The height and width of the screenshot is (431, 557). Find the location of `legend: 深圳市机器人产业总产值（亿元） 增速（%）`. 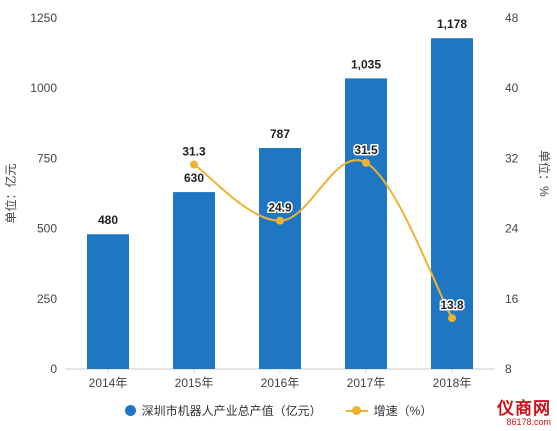

legend: 深圳市机器人产业总产值（亿元） 增速（%） is located at coordinates (278, 410).